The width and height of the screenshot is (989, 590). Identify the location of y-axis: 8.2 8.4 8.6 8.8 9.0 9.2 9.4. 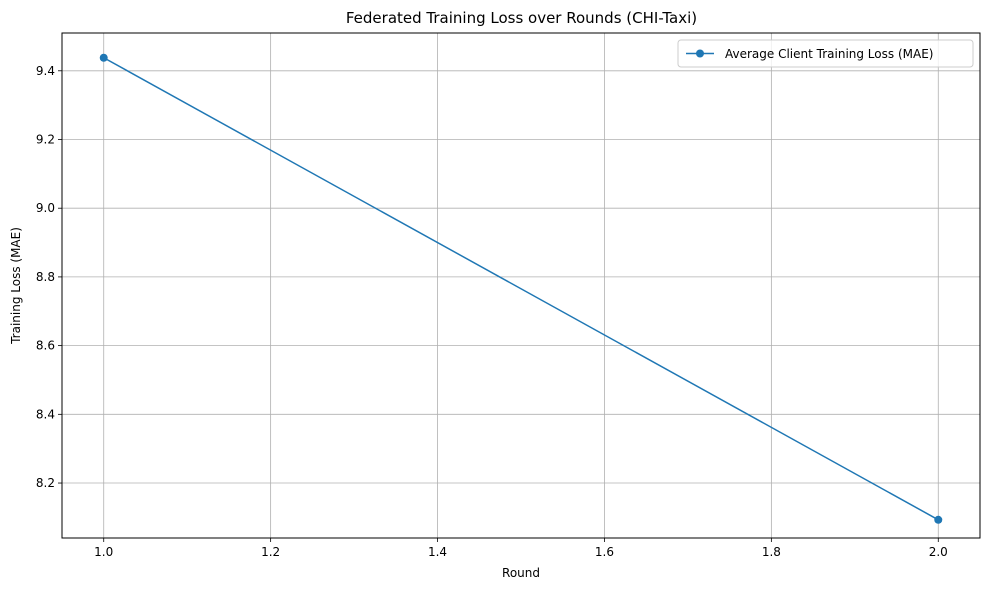
(49, 277).